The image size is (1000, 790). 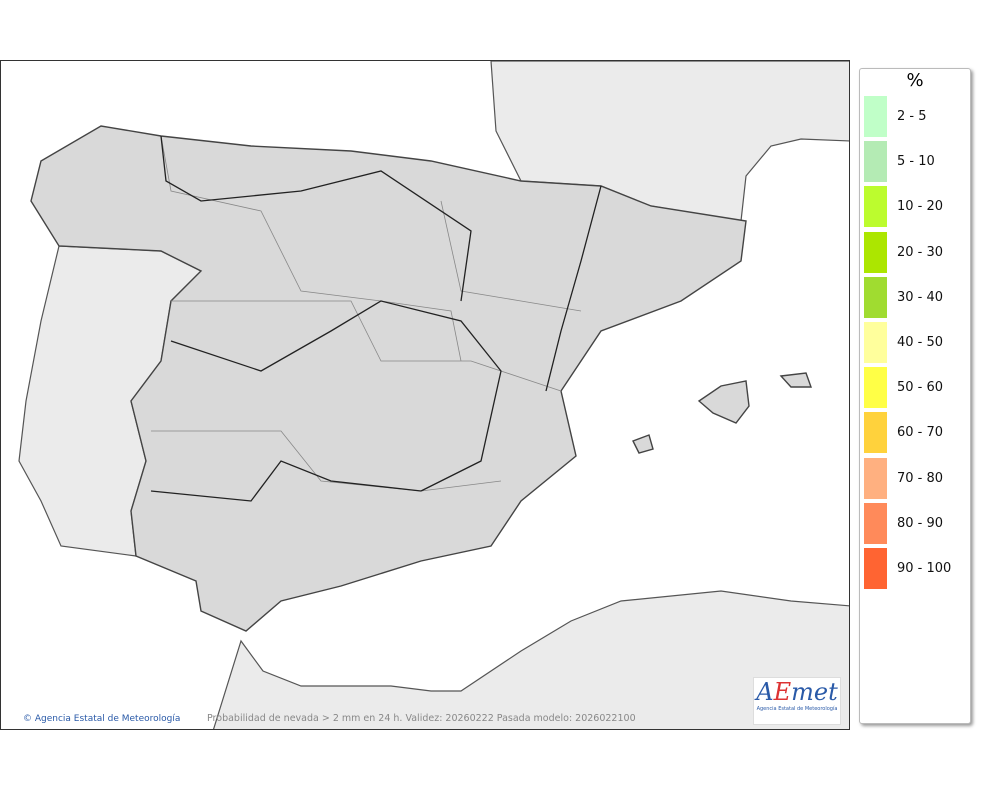 I want to click on copyright-credit: © Agencia Estatal de Meteorología, so click(x=102, y=719).